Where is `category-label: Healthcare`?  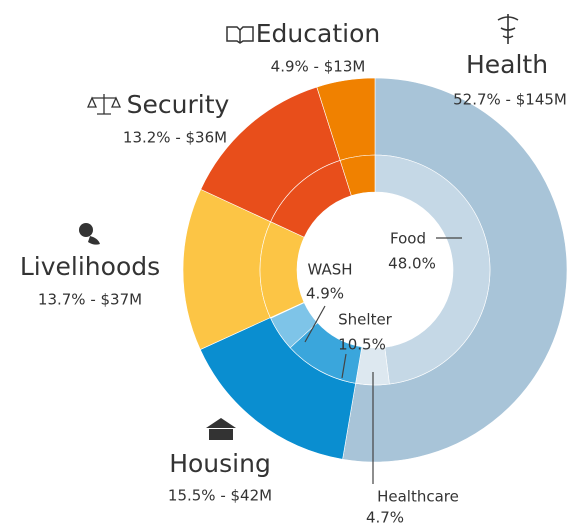
category-label: Healthcare is located at coordinates (418, 497).